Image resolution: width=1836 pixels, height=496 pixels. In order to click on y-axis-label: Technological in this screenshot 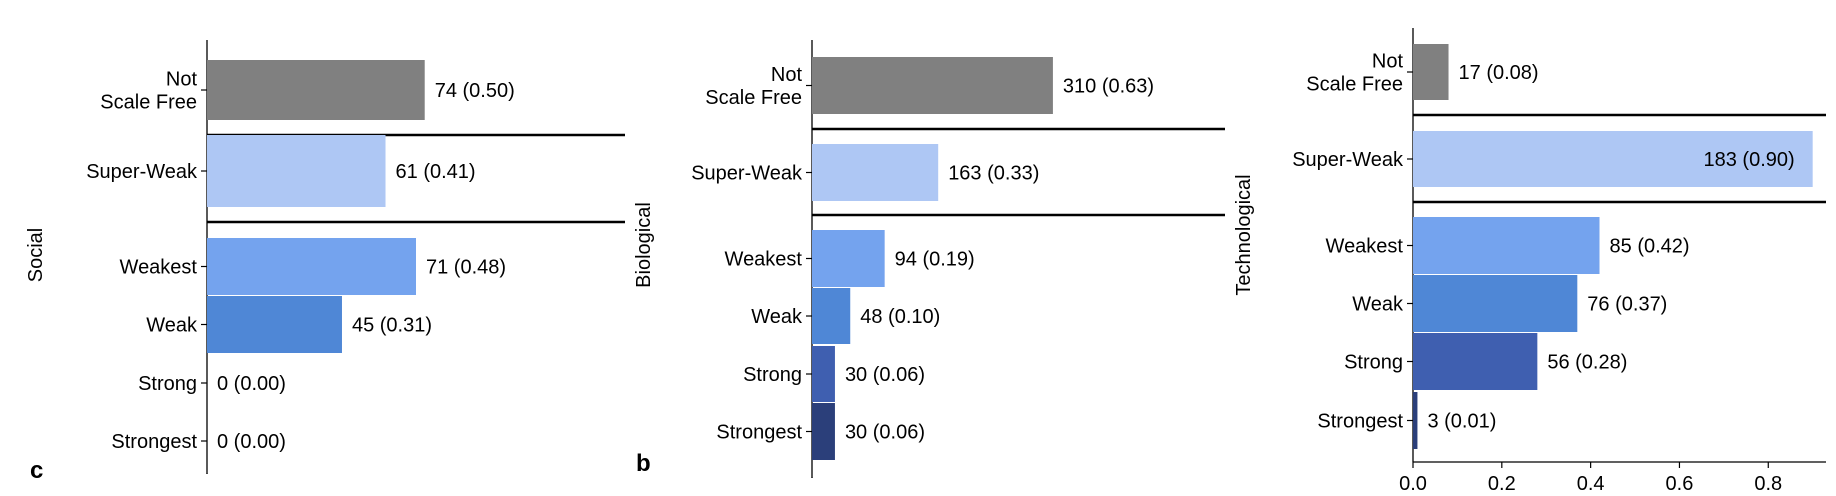, I will do `click(1244, 234)`.